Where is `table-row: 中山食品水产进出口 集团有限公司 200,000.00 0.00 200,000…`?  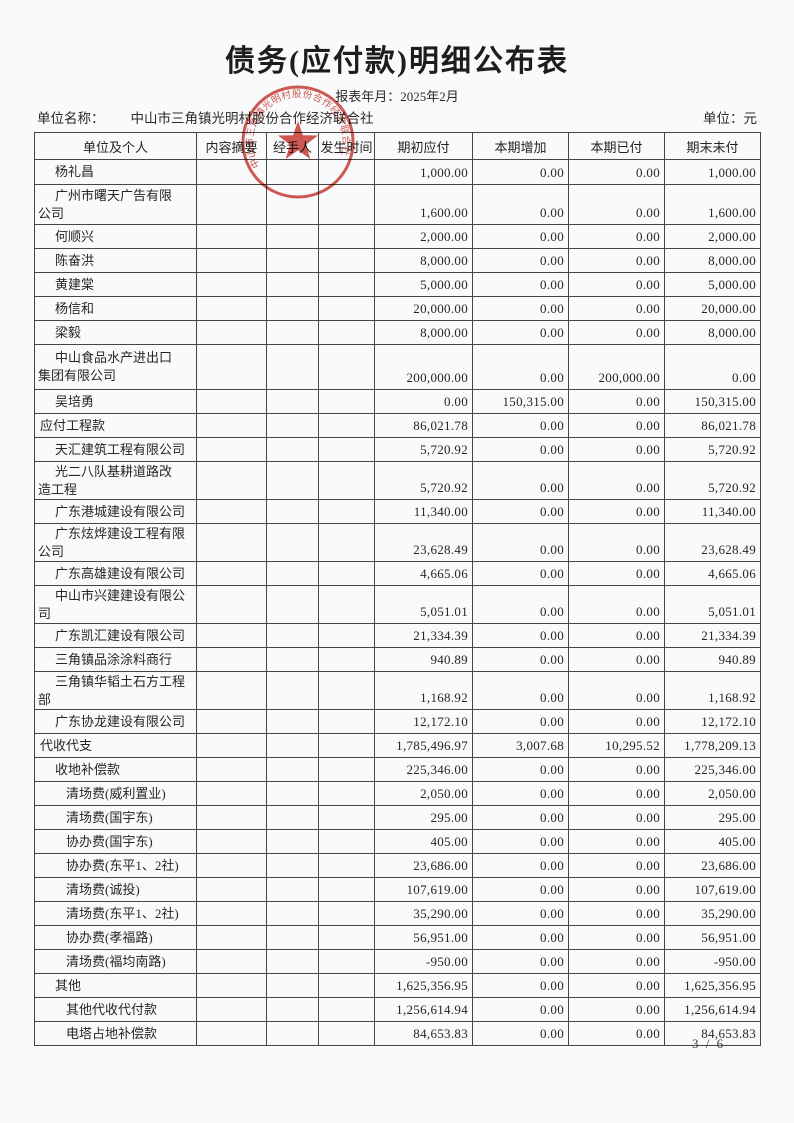
table-row: 中山食品水产进出口 集团有限公司 200,000.00 0.00 200,000… is located at coordinates (397, 367).